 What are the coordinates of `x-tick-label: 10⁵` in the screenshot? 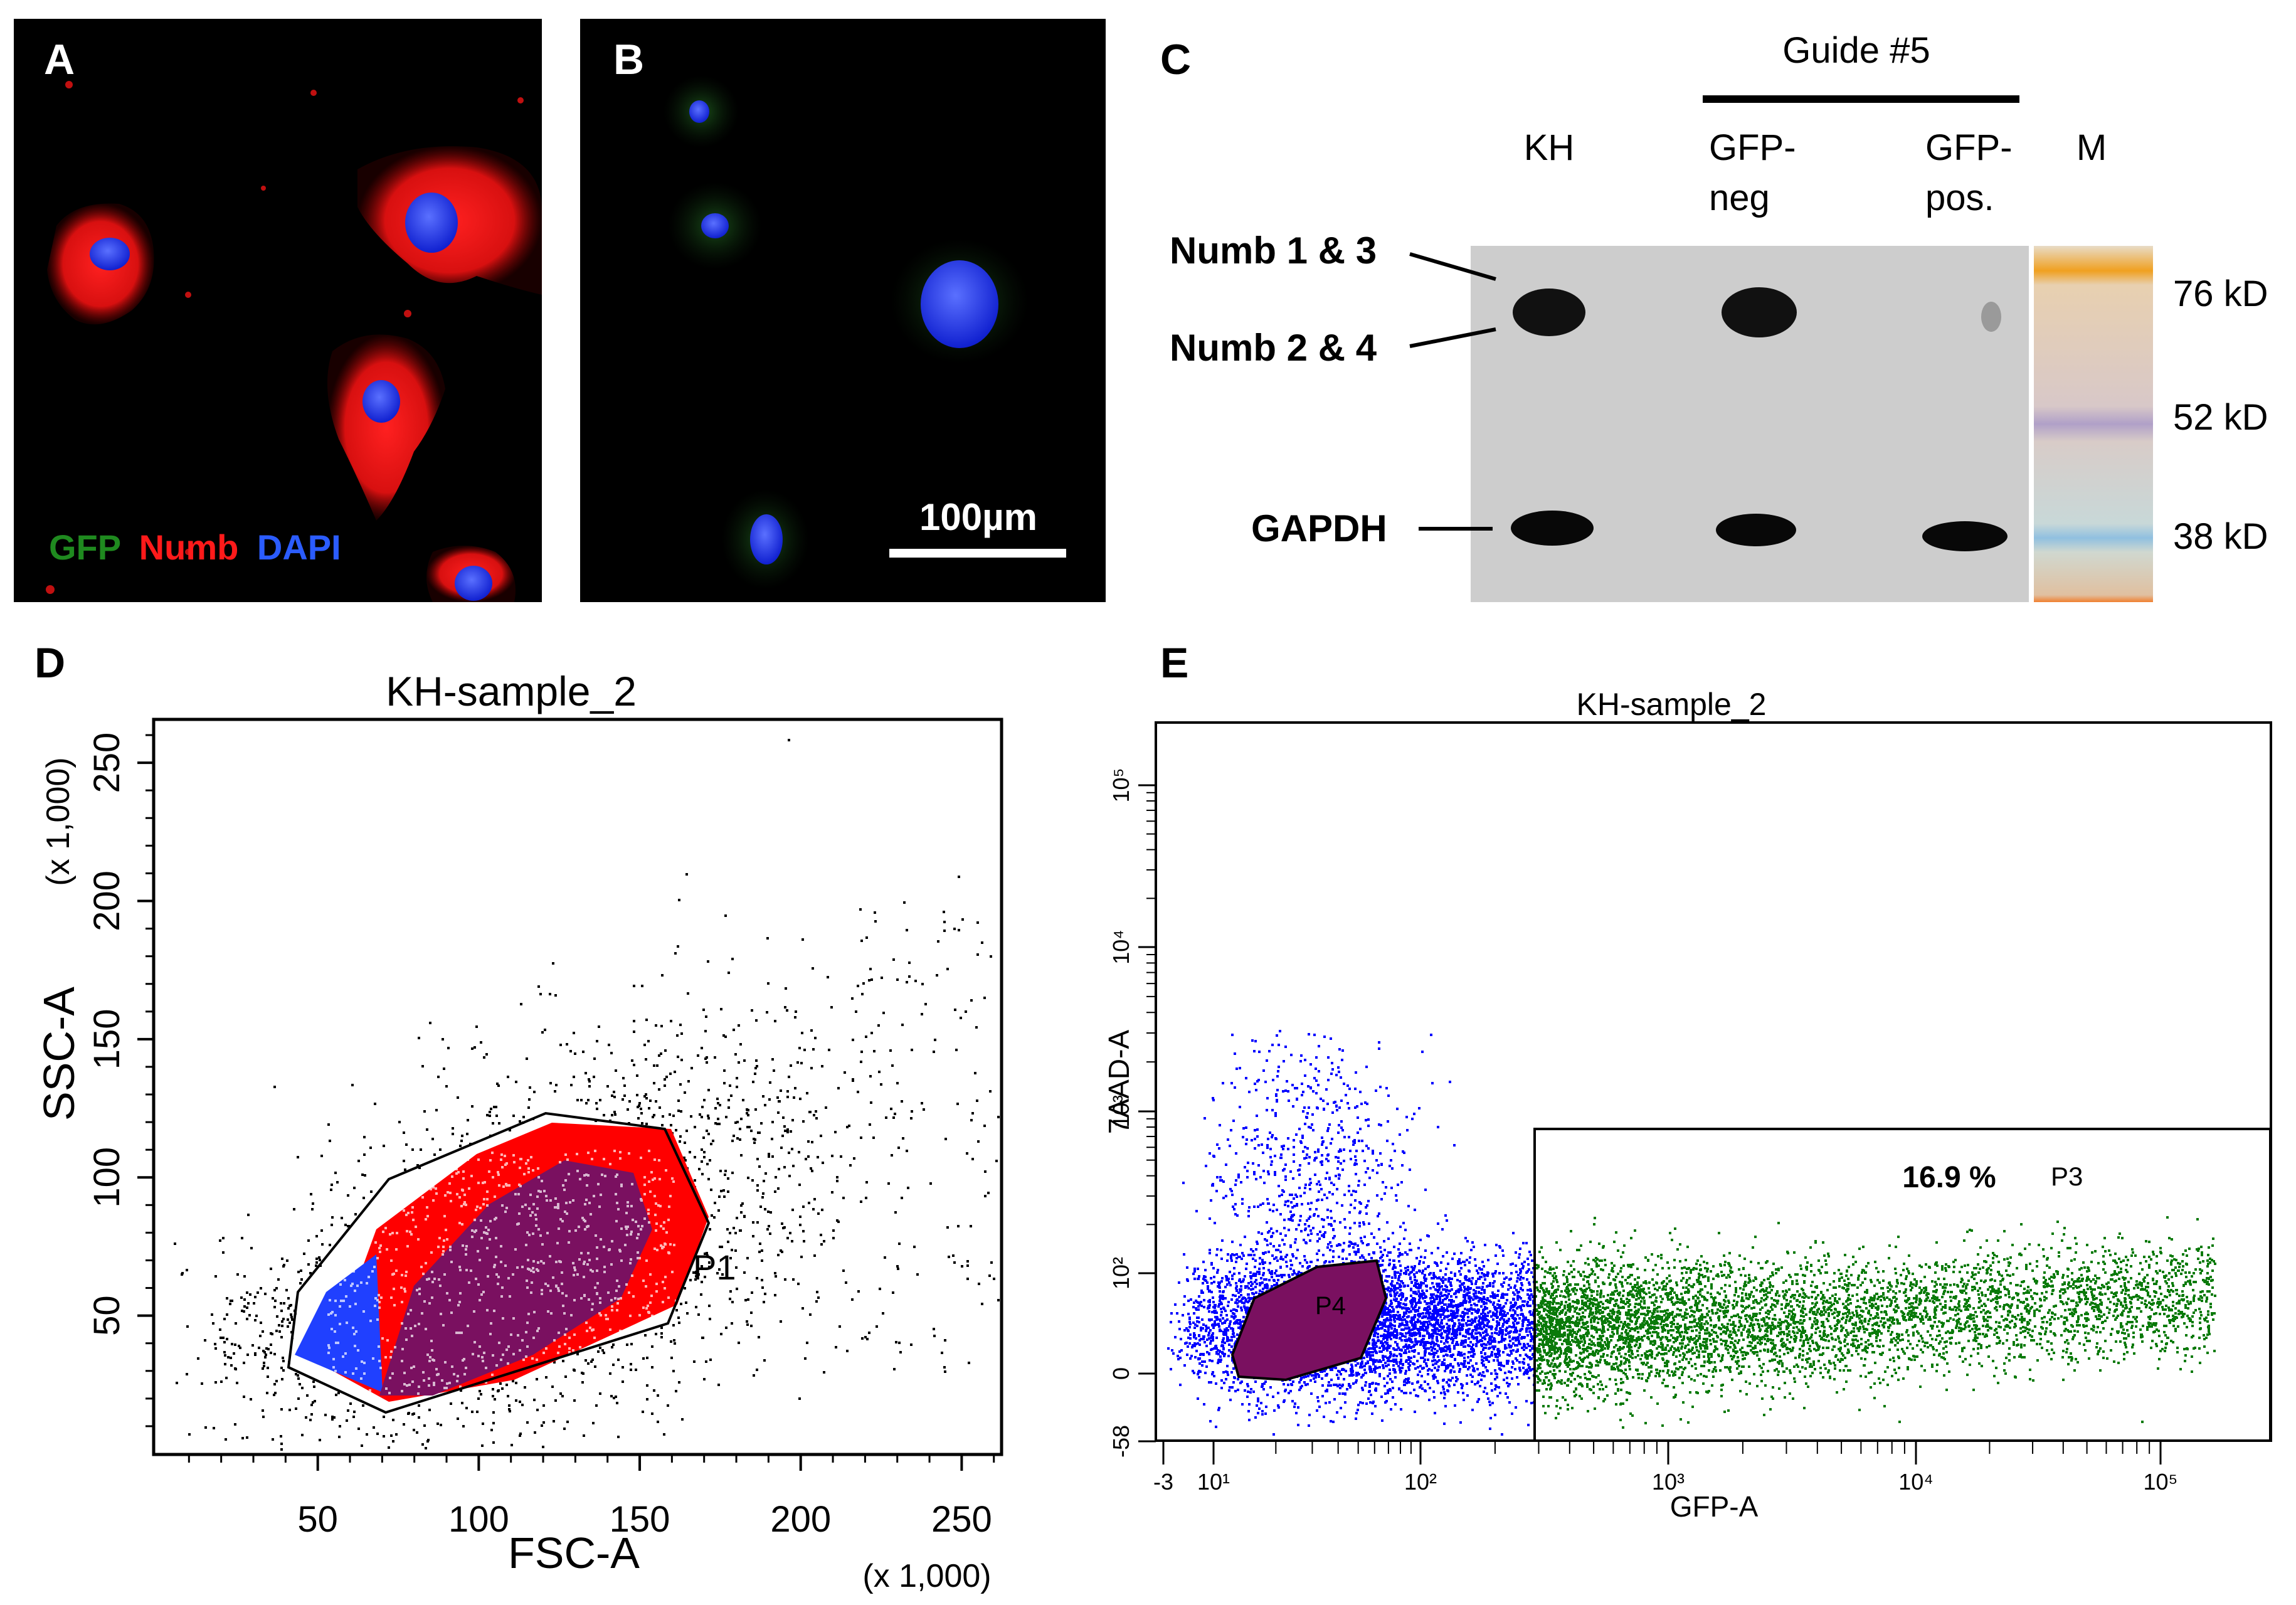 It's located at (2161, 1482).